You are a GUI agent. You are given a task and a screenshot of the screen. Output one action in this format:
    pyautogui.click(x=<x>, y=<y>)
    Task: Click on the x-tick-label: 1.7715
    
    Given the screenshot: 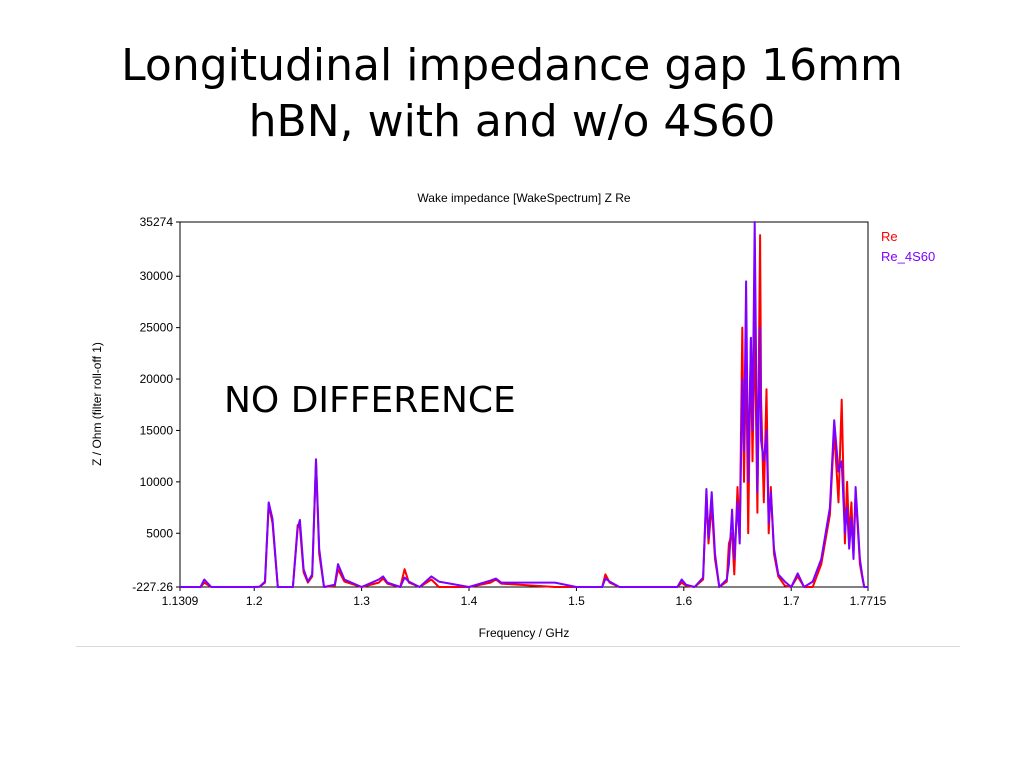 What is the action you would take?
    pyautogui.click(x=868, y=601)
    